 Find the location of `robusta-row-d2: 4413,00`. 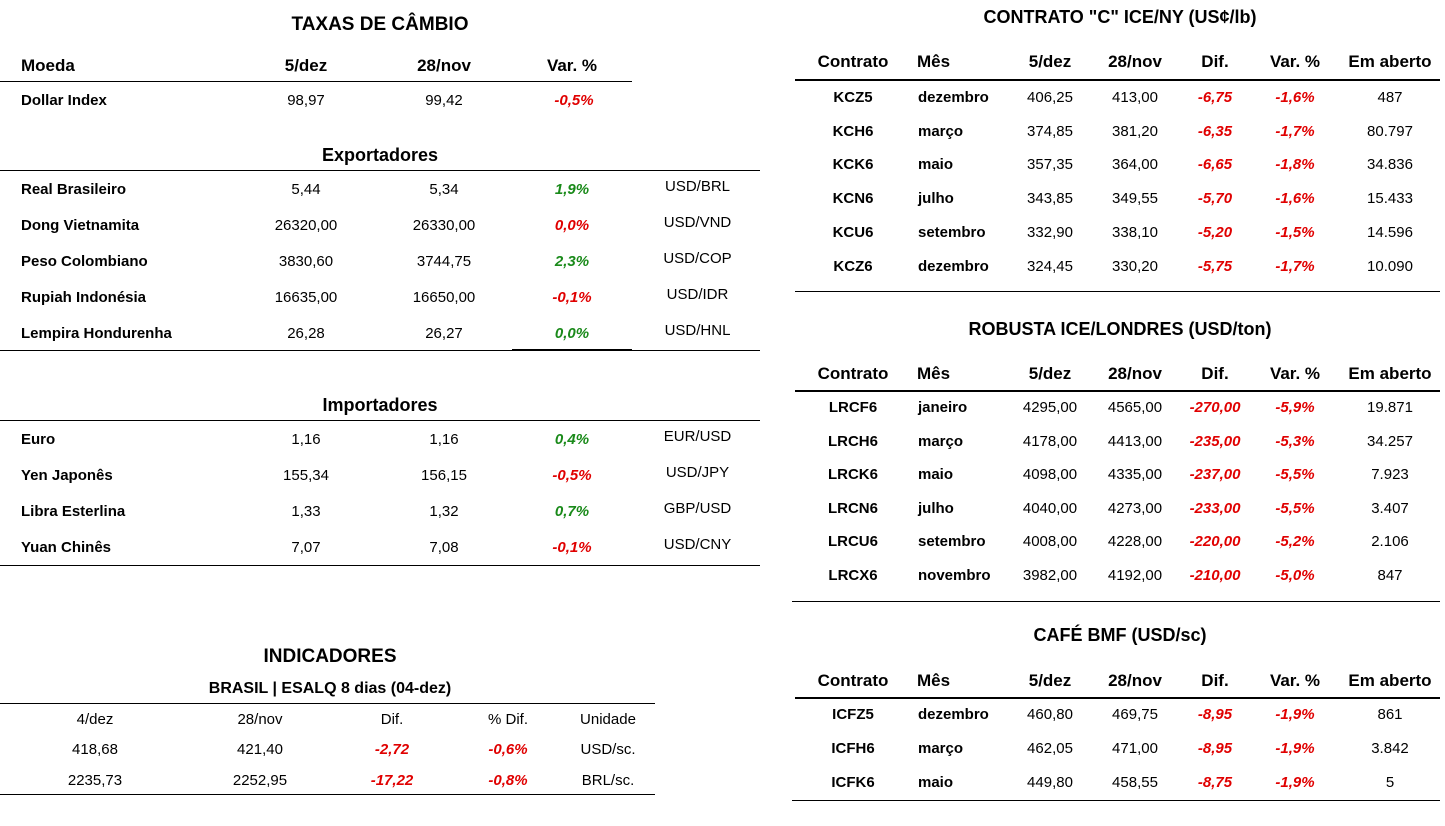

robusta-row-d2: 4413,00 is located at coordinates (1135, 441).